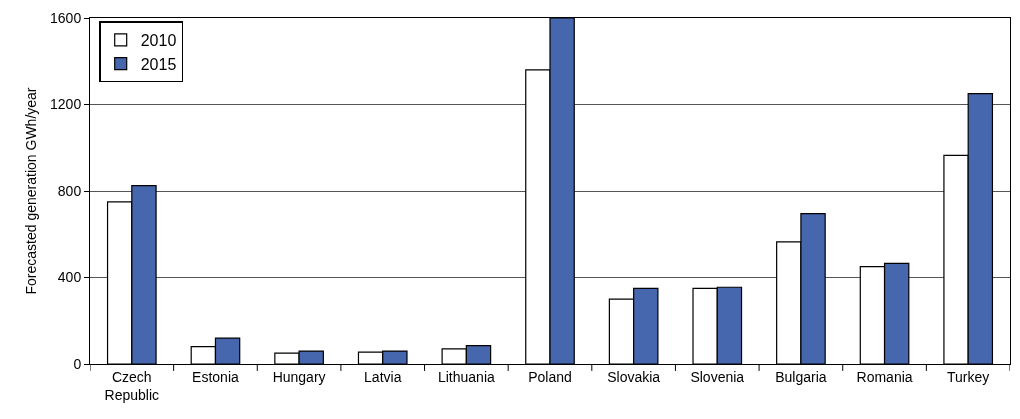 This screenshot has height=419, width=1020. What do you see at coordinates (69, 277) in the screenshot?
I see `y-tick-label: 400` at bounding box center [69, 277].